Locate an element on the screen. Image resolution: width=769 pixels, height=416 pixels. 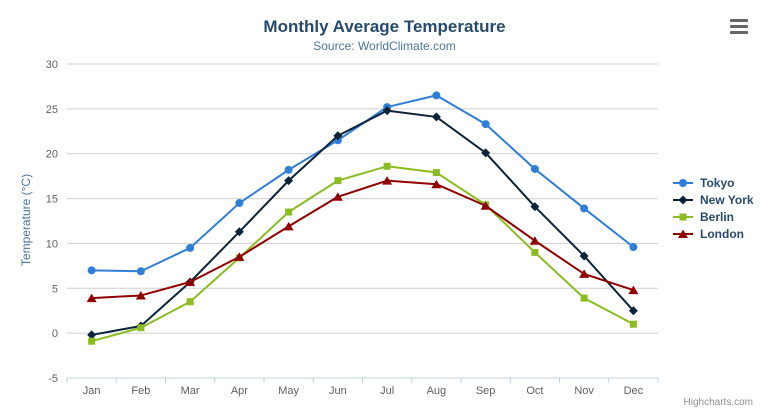
data-point-tokyo-oct is located at coordinates (534, 168).